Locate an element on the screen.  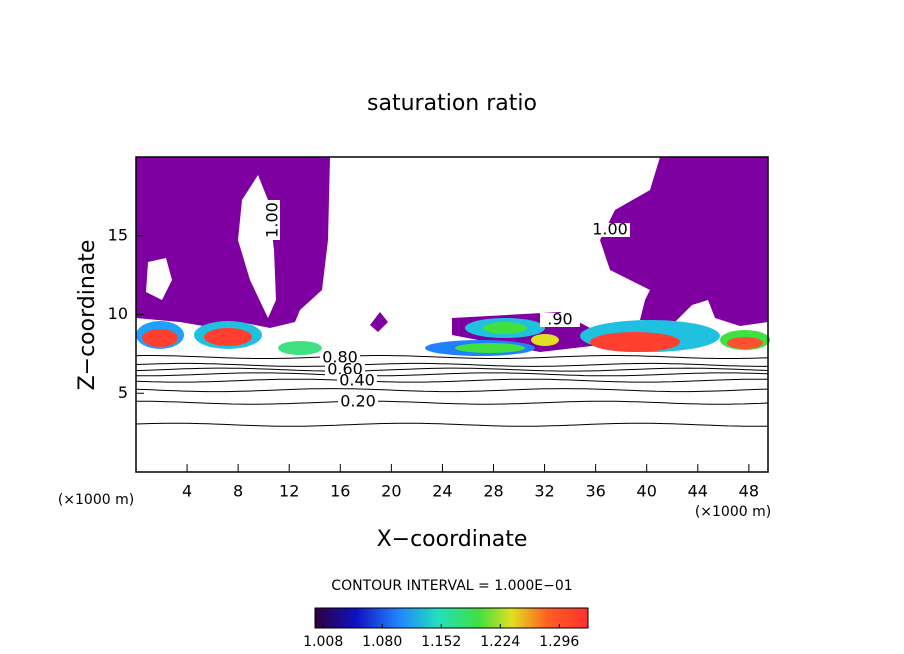
chart-title: saturation ratio is located at coordinates (452, 103).